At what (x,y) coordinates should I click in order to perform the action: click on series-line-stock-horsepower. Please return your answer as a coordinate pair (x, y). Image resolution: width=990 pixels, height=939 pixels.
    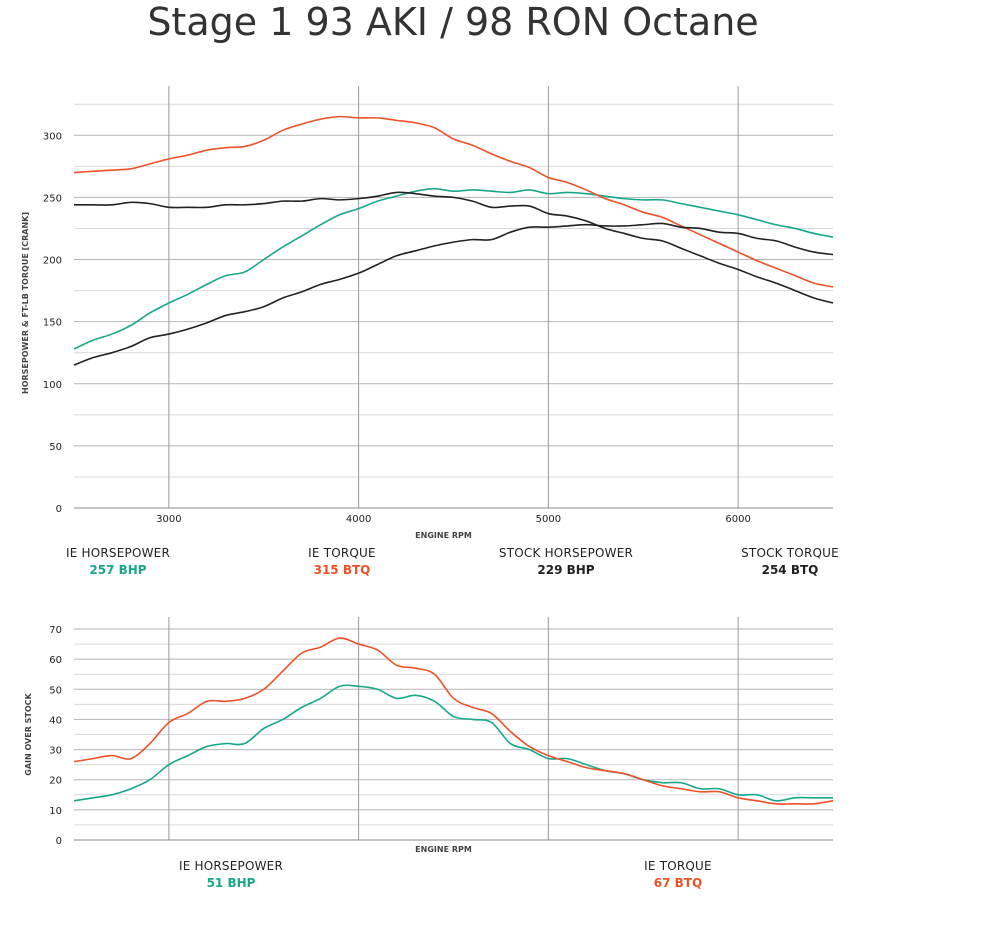
    Looking at the image, I should click on (453, 294).